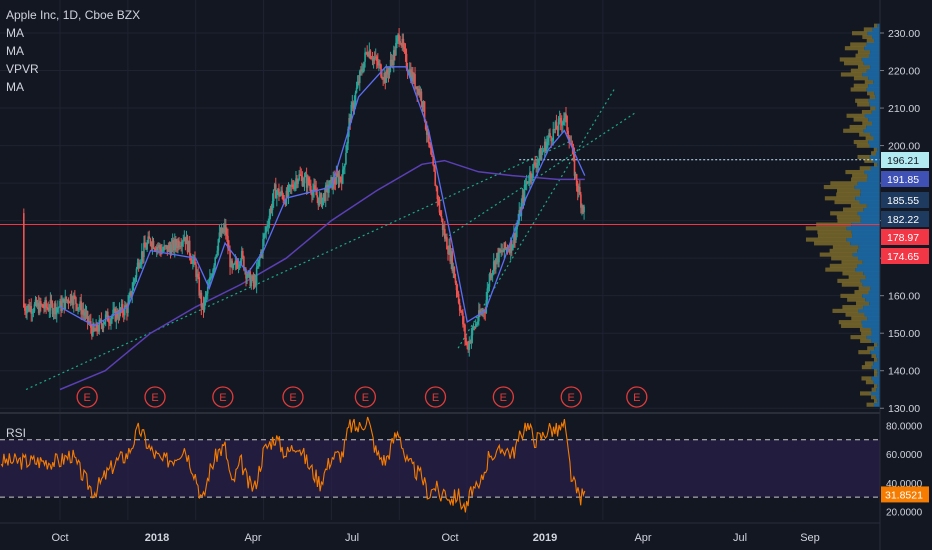 The image size is (932, 550). What do you see at coordinates (15, 51) in the screenshot?
I see `legend-indicator-ma-2: MA` at bounding box center [15, 51].